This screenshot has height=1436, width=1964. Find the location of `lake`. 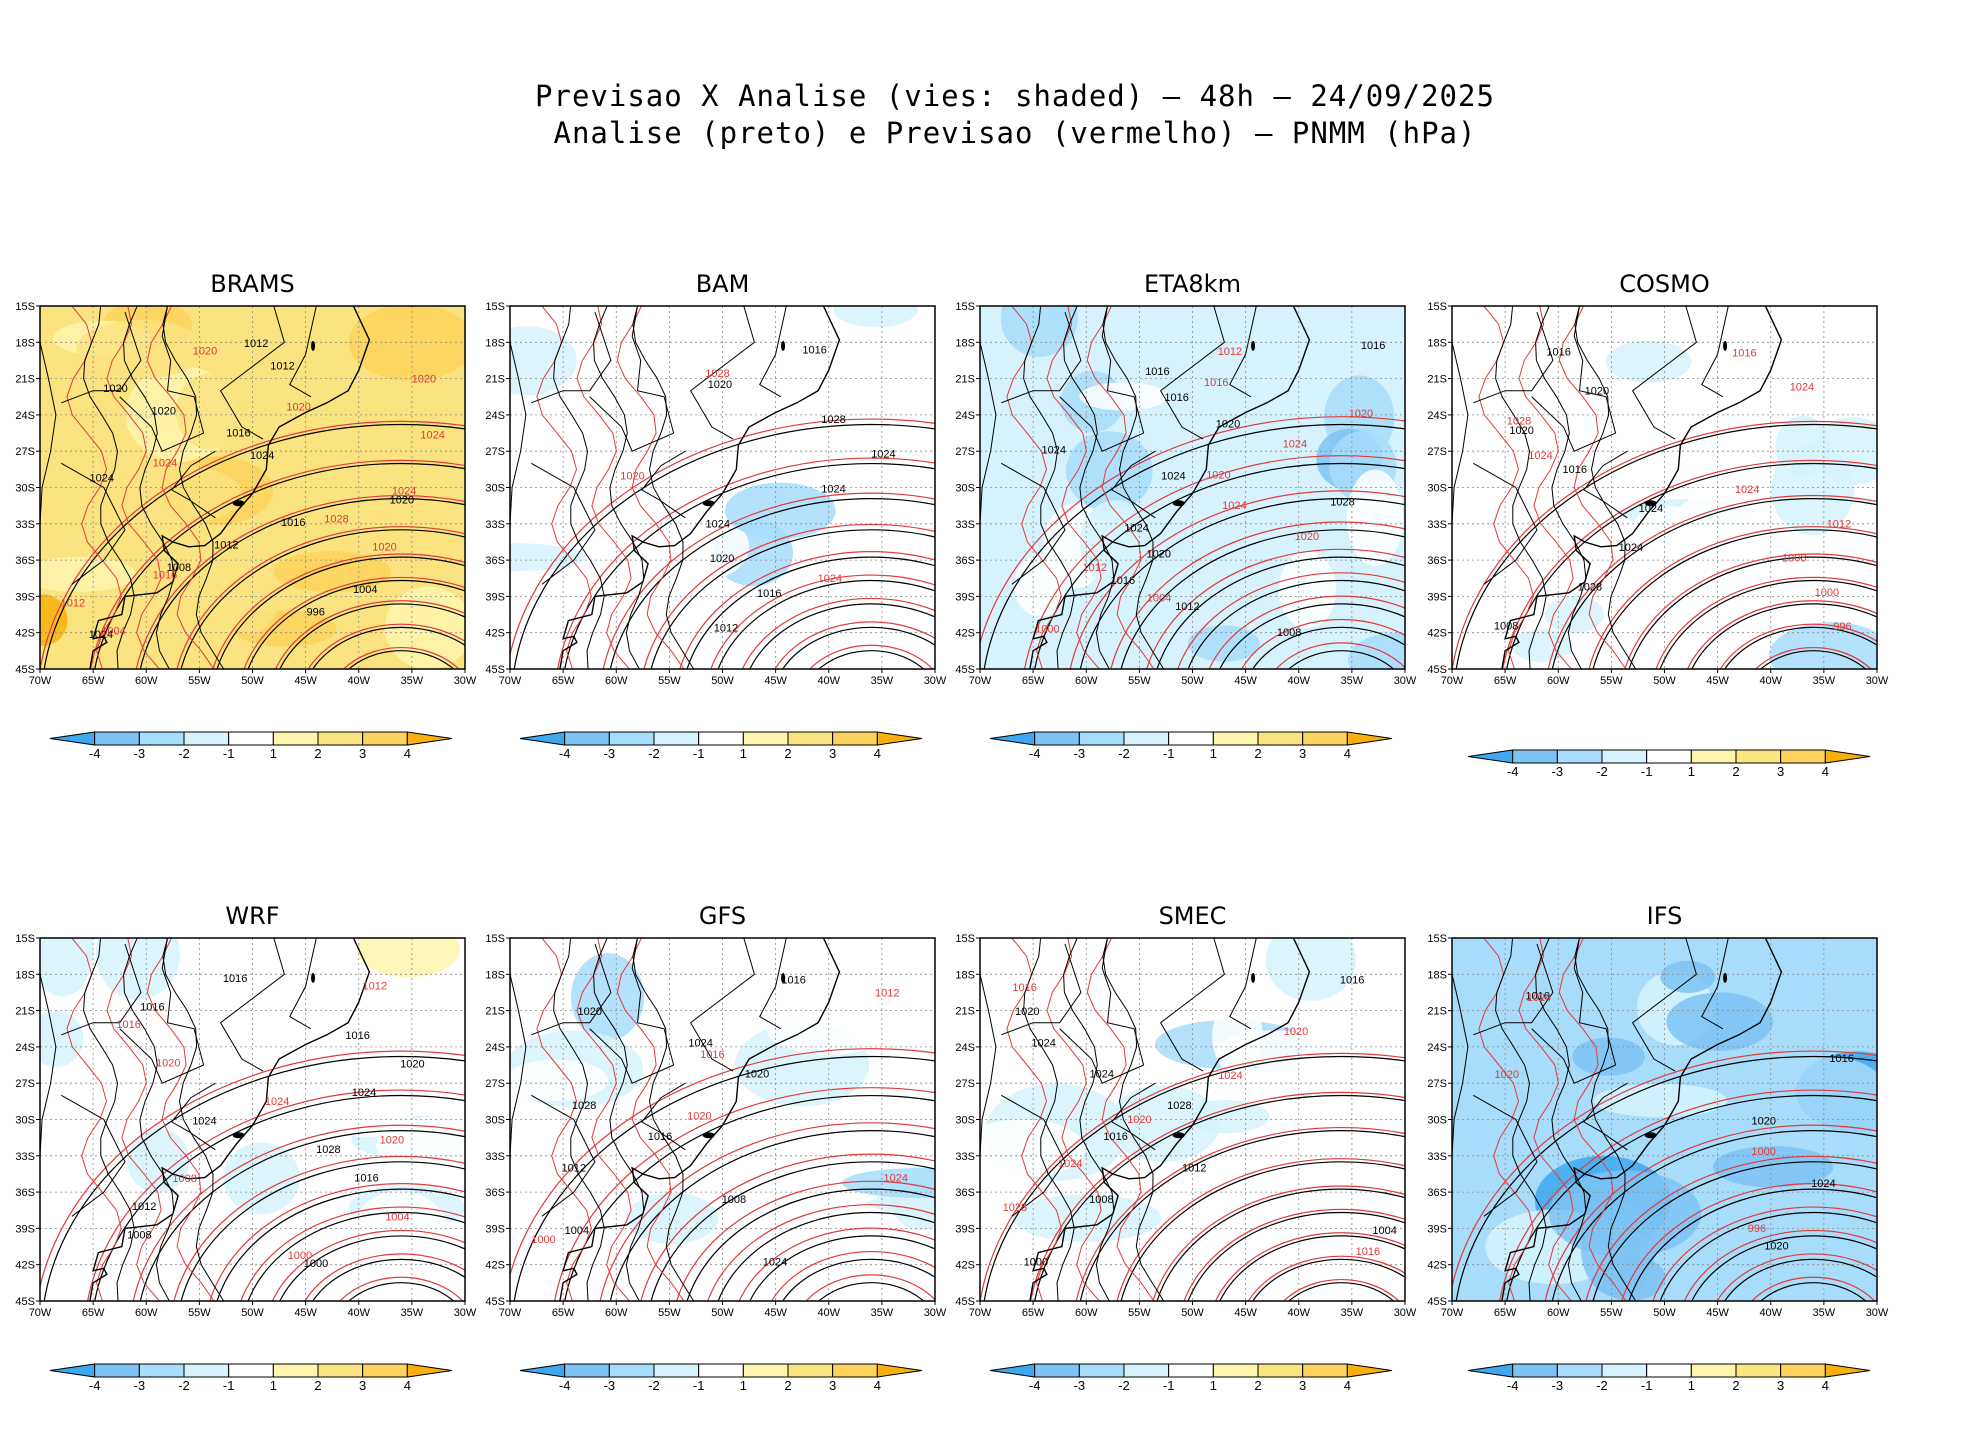

lake is located at coordinates (1178, 1135).